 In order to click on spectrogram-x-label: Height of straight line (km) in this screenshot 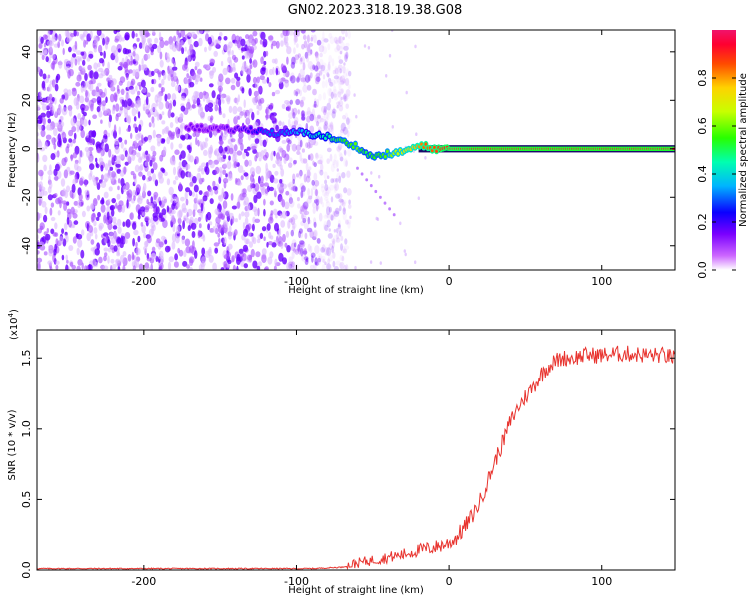, I will do `click(356, 290)`.